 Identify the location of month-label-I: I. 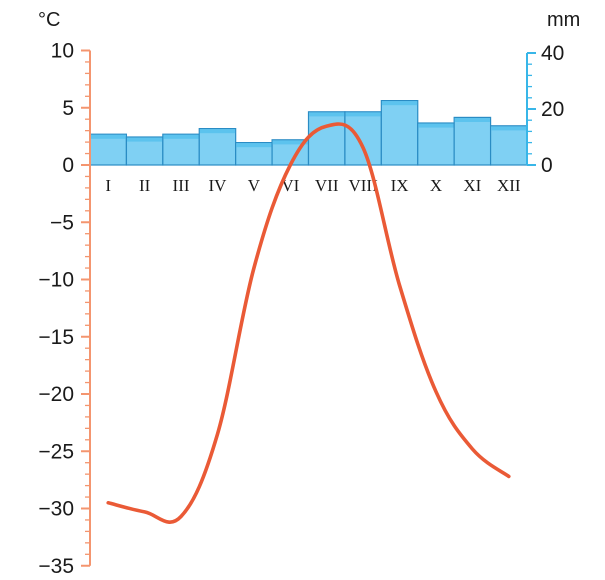
(108, 185).